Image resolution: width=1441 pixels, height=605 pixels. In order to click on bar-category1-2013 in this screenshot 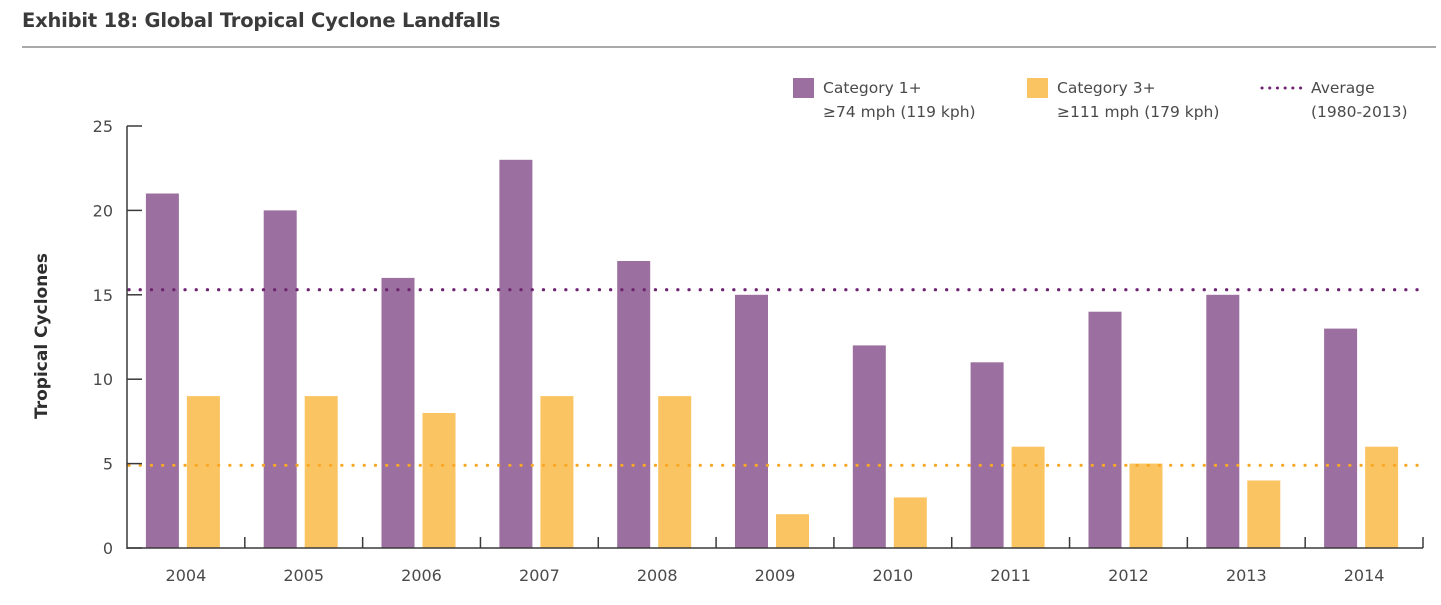, I will do `click(1223, 421)`.